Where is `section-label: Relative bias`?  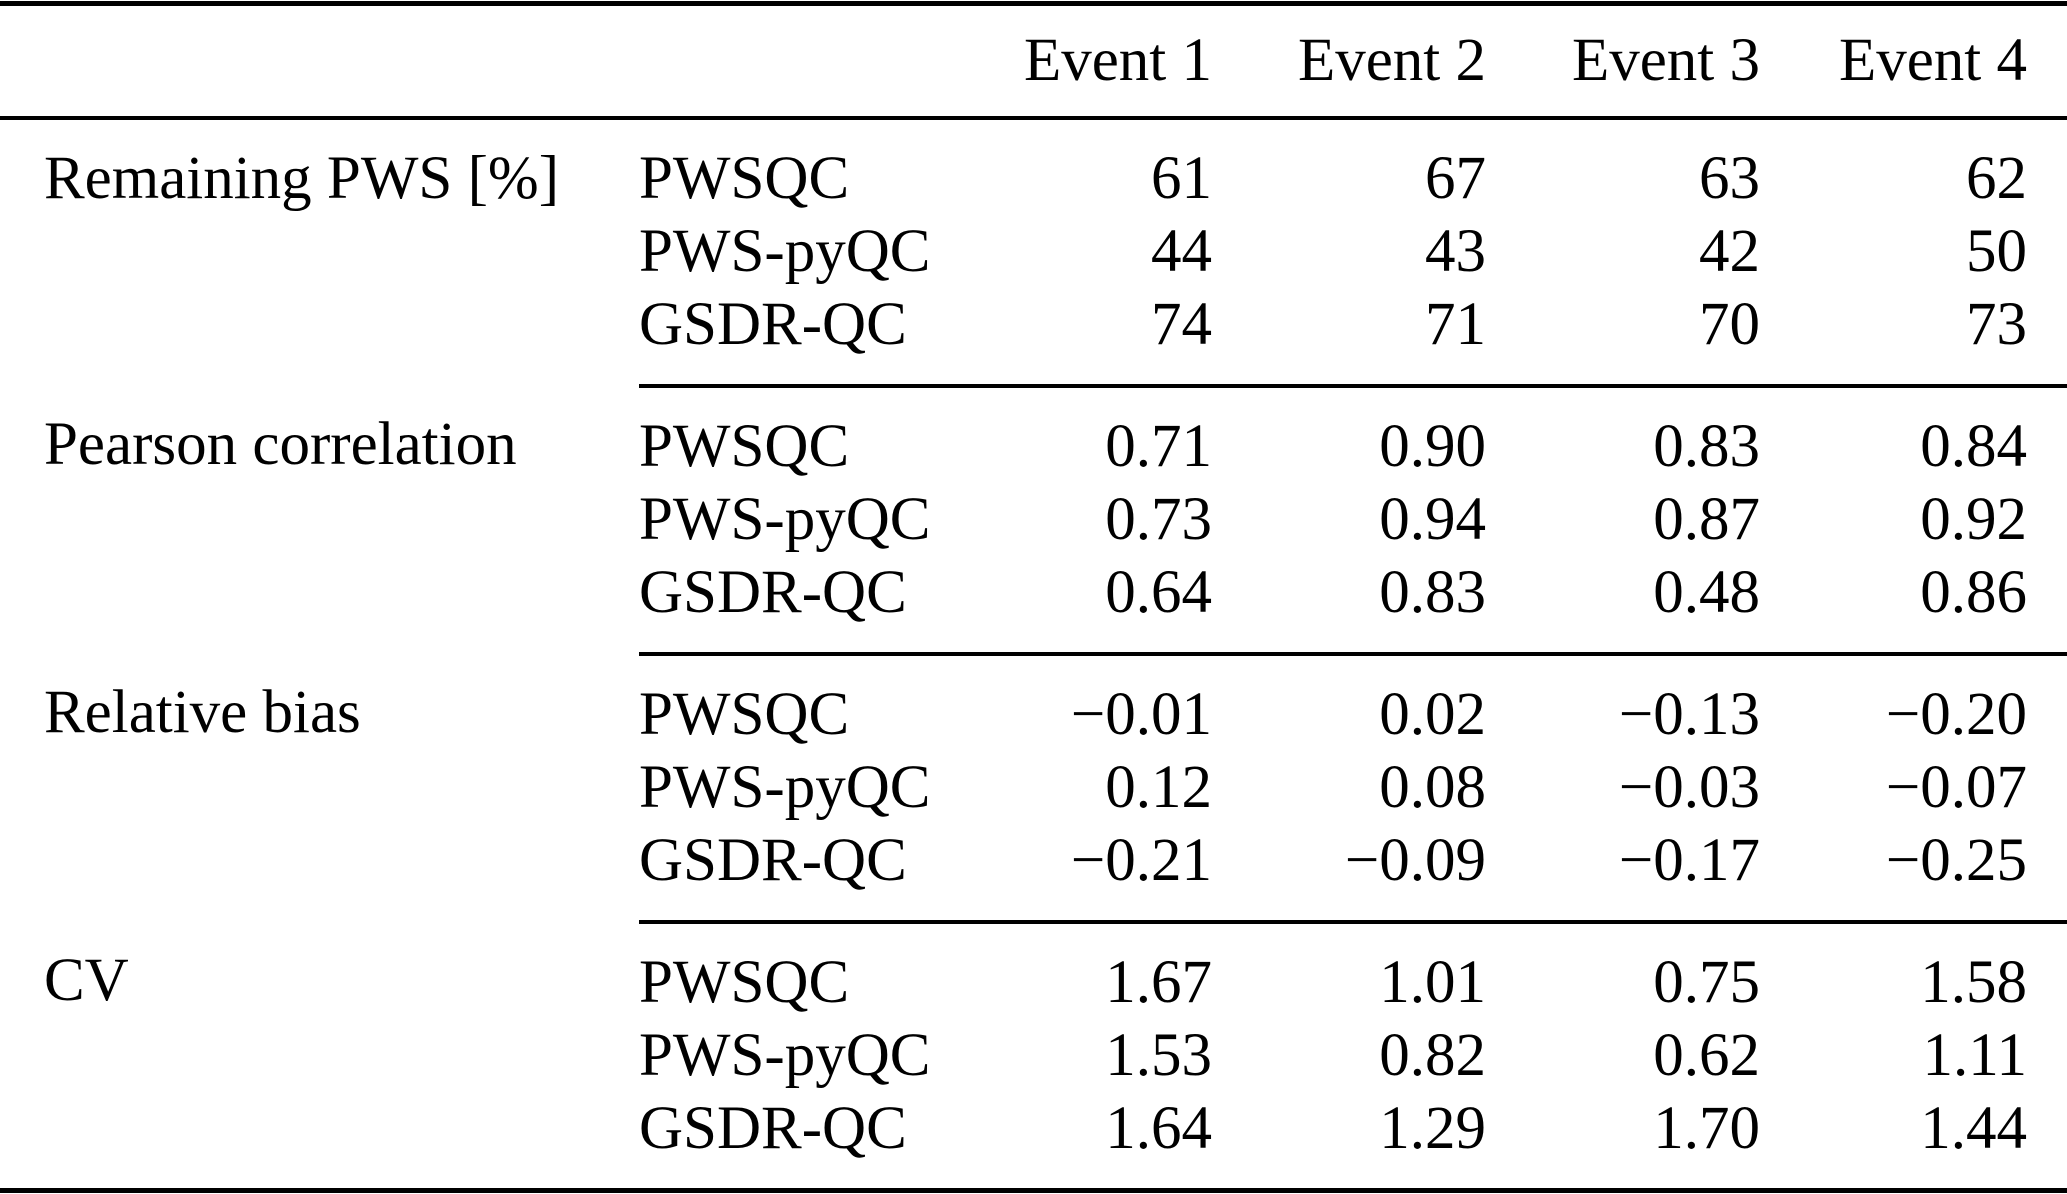 section-label: Relative bias is located at coordinates (202, 712).